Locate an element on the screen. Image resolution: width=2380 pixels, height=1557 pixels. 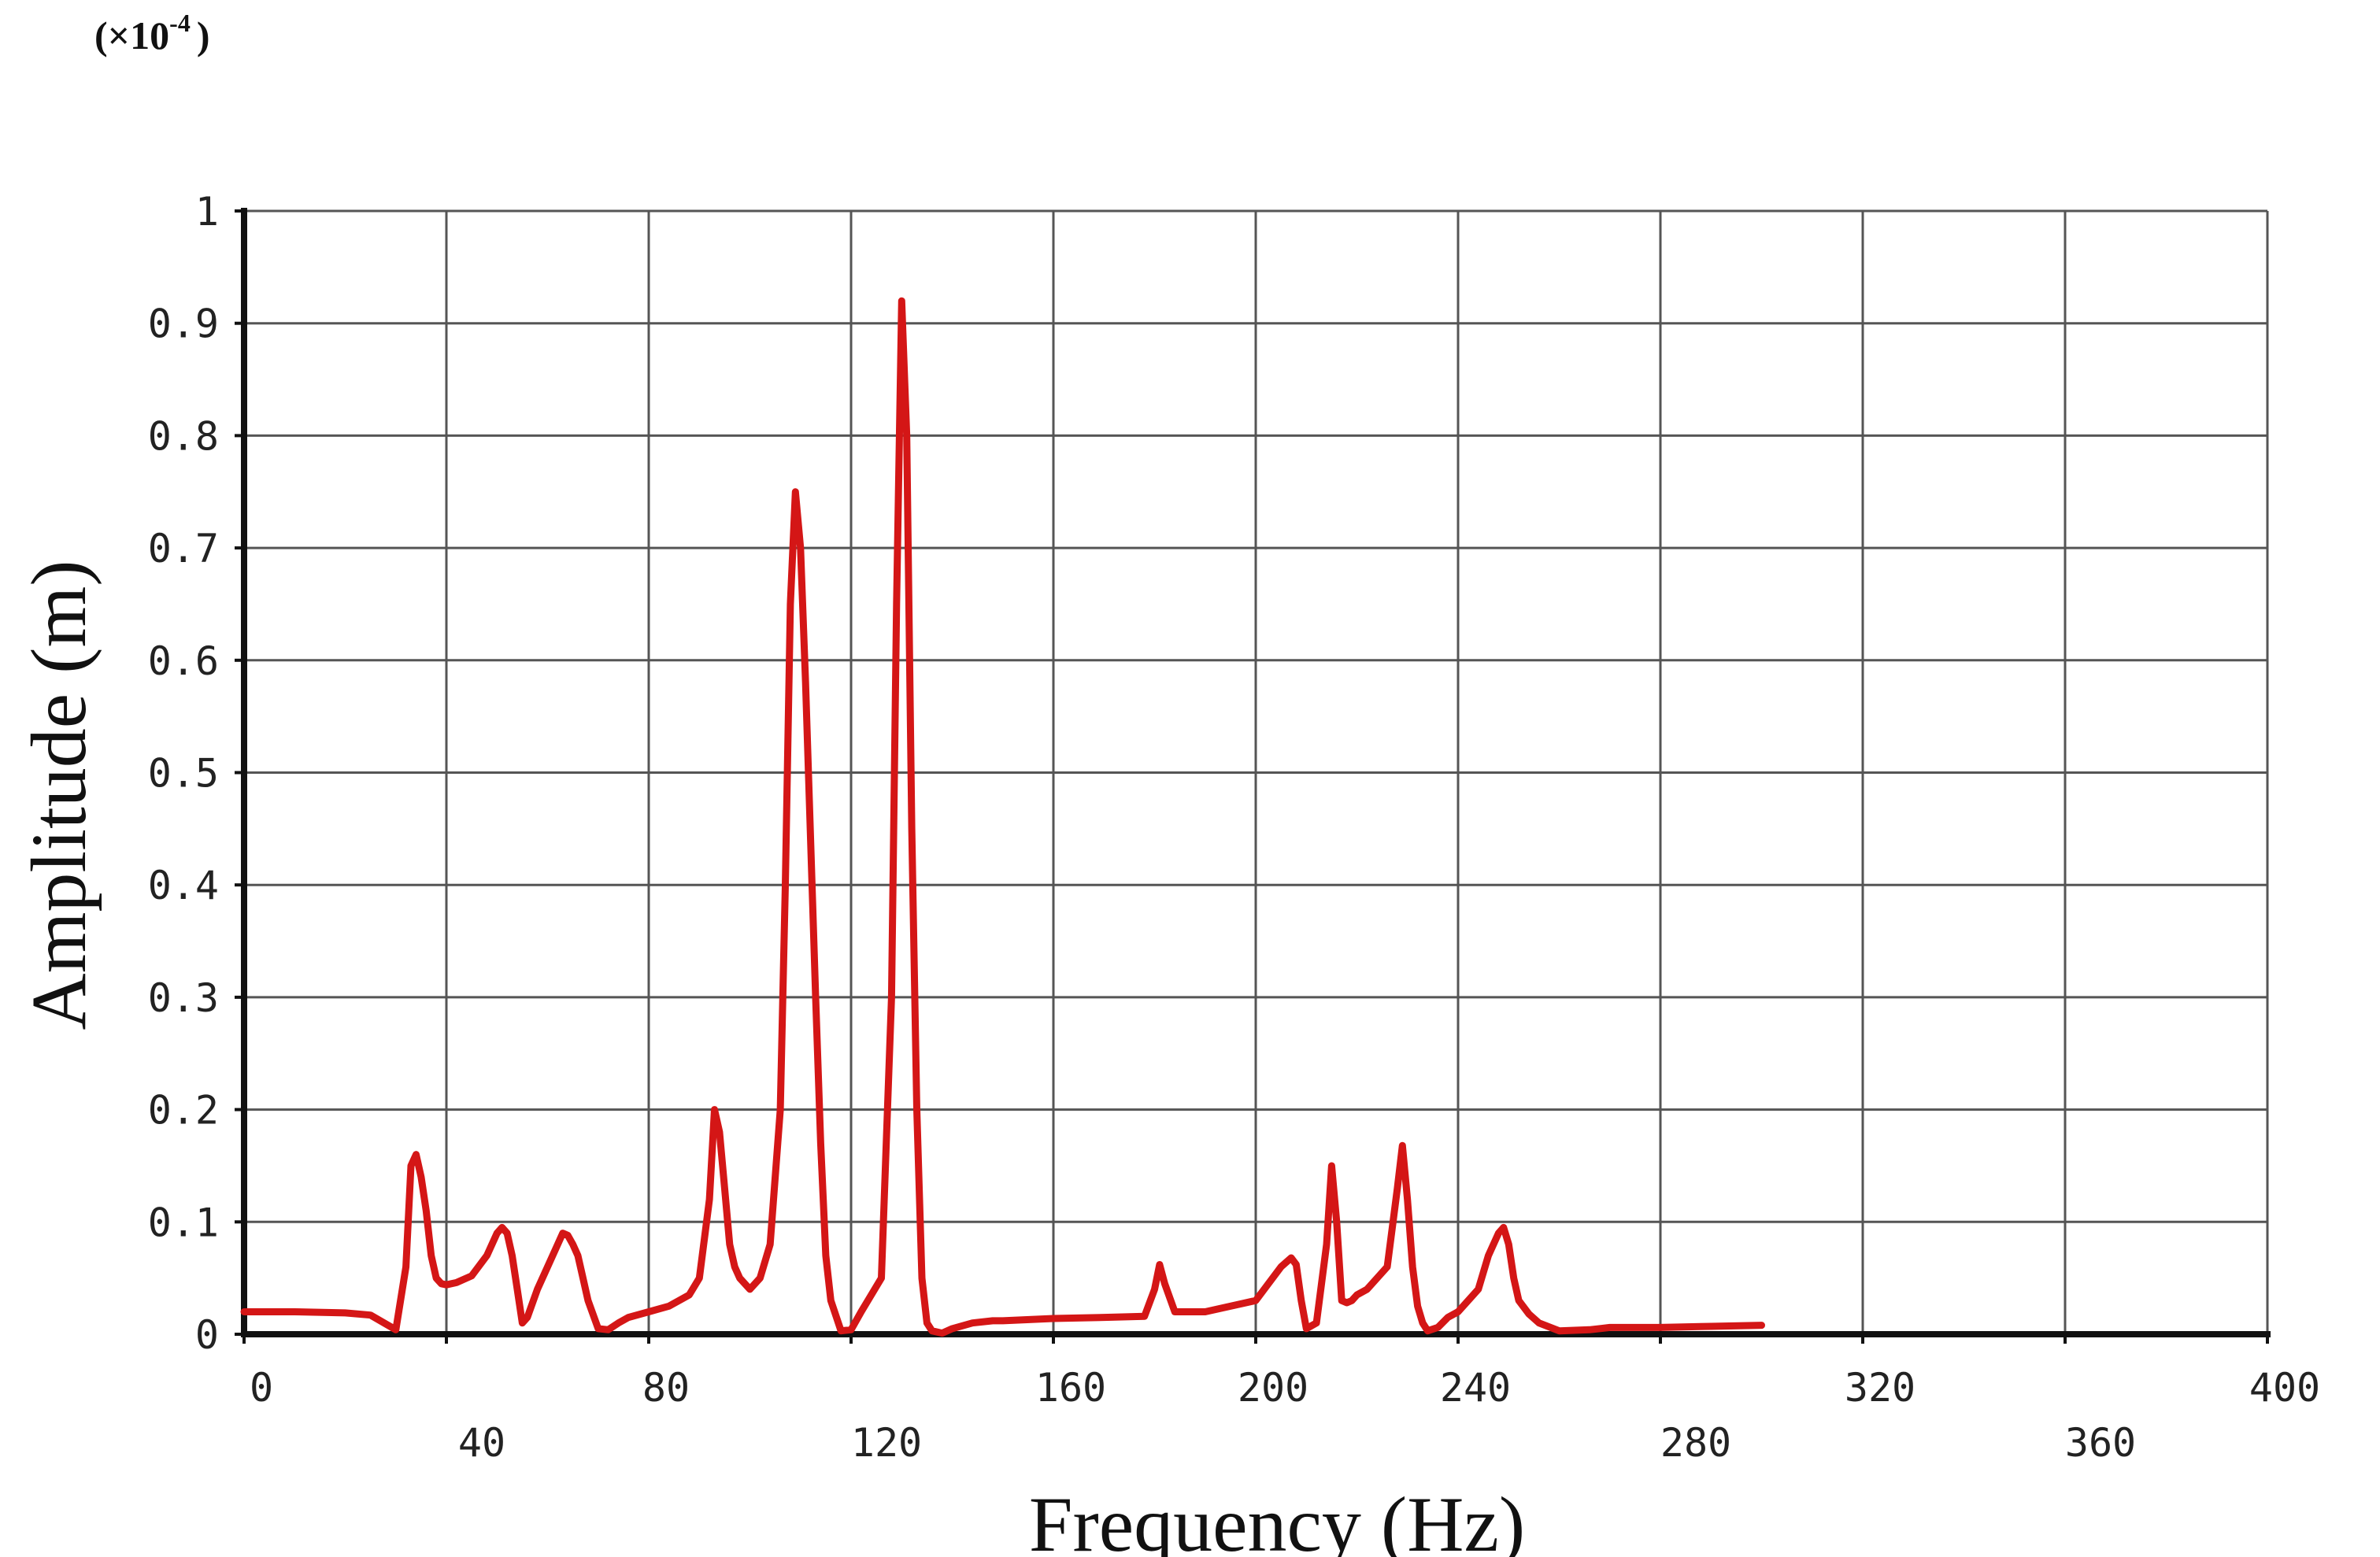
x-tick-label: 120 is located at coordinates (886, 1443).